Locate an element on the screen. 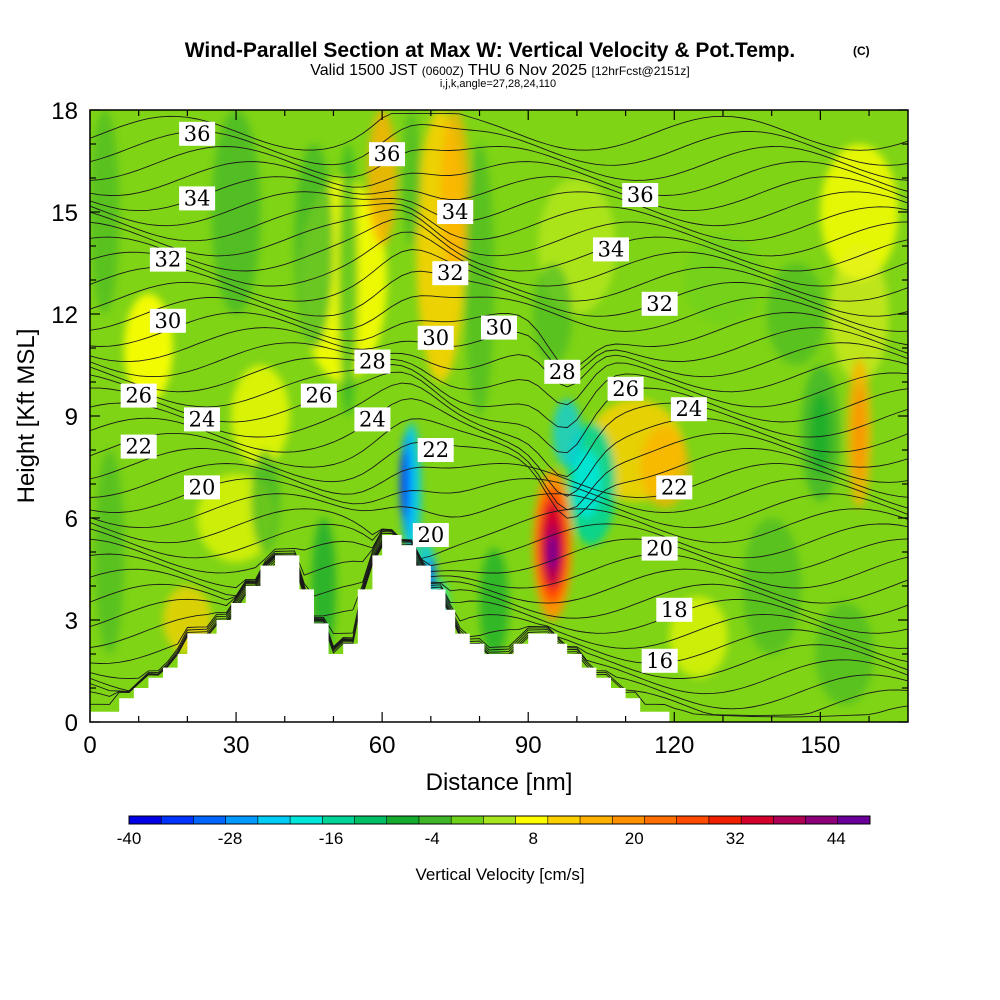 The width and height of the screenshot is (1000, 1000). contour-label: 18 is located at coordinates (674, 609).